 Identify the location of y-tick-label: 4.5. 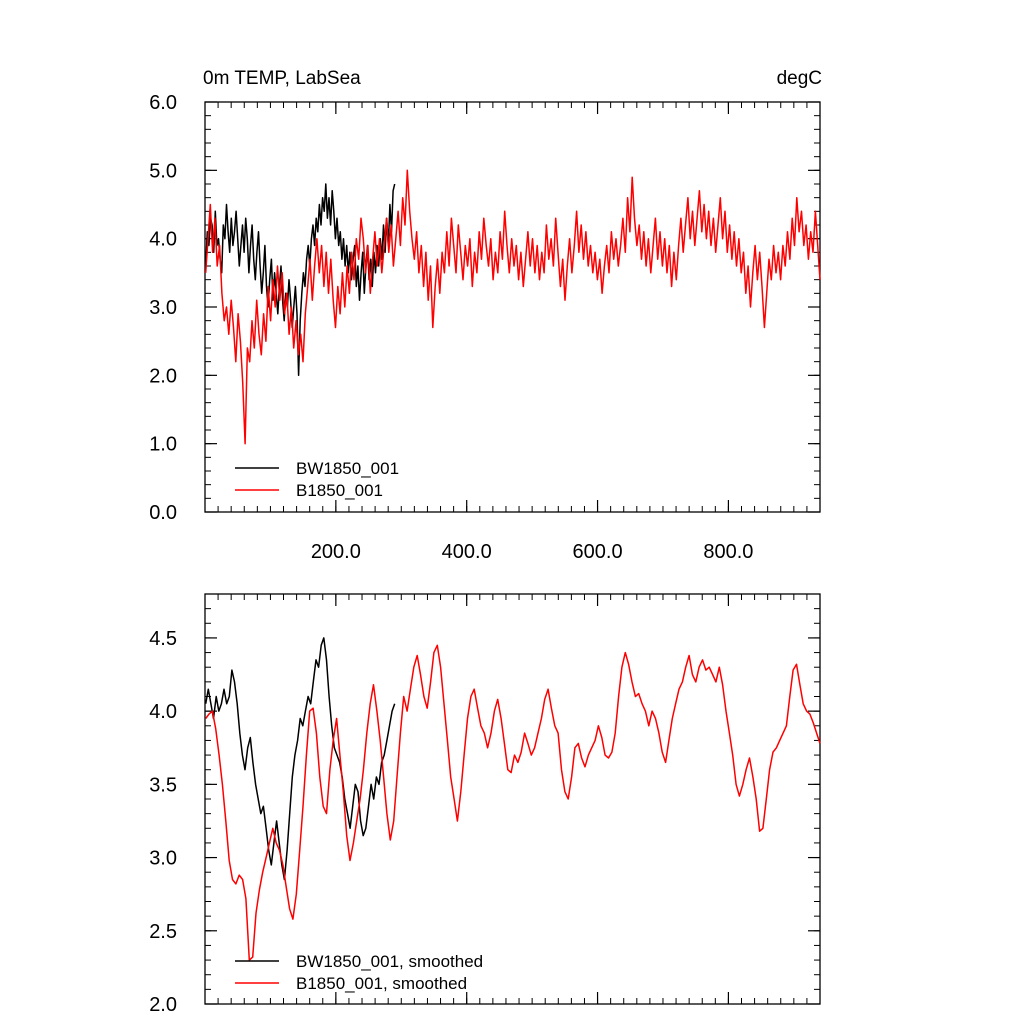
(163, 639).